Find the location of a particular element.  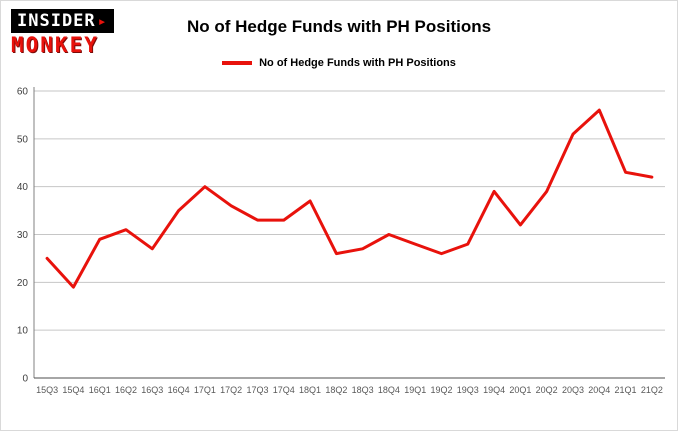

y-tick-label: 60 is located at coordinates (23, 92).